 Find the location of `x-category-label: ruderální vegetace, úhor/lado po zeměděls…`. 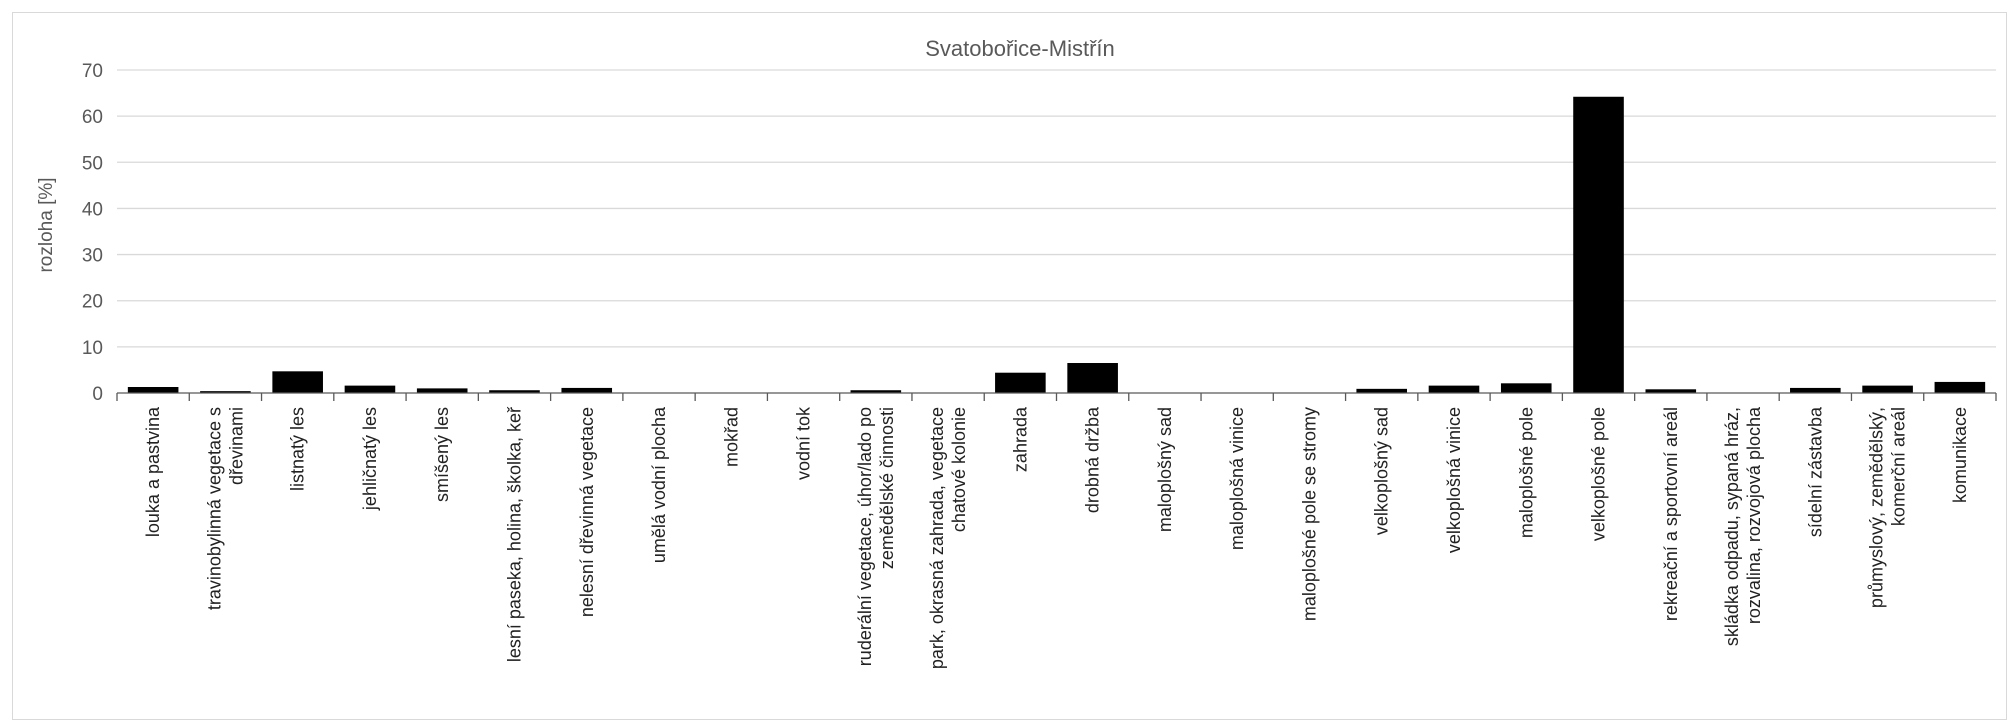

x-category-label: ruderální vegetace, úhor/lado po zeměděls… is located at coordinates (876, 536).